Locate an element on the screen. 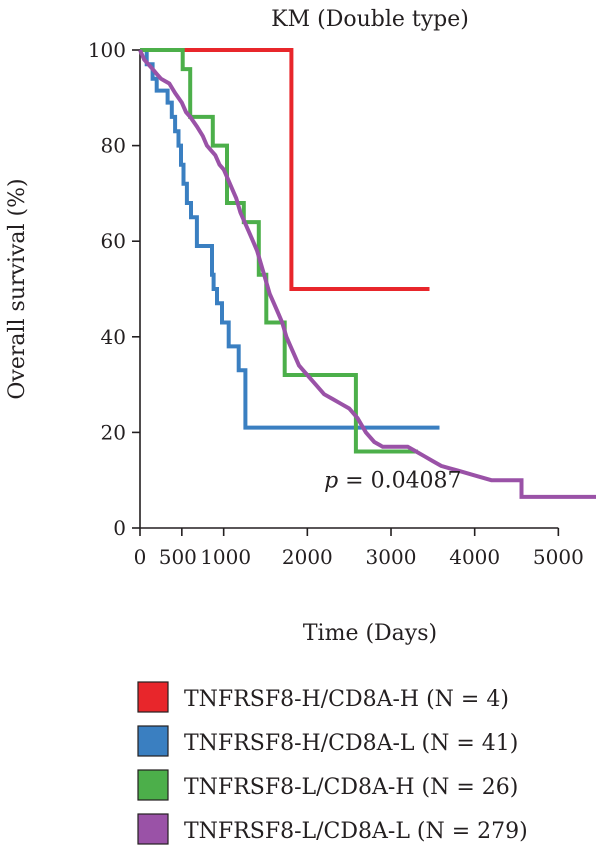  legend-label-3: TNFRSF8-L/CD8A-H (N = 26) is located at coordinates (351, 787).